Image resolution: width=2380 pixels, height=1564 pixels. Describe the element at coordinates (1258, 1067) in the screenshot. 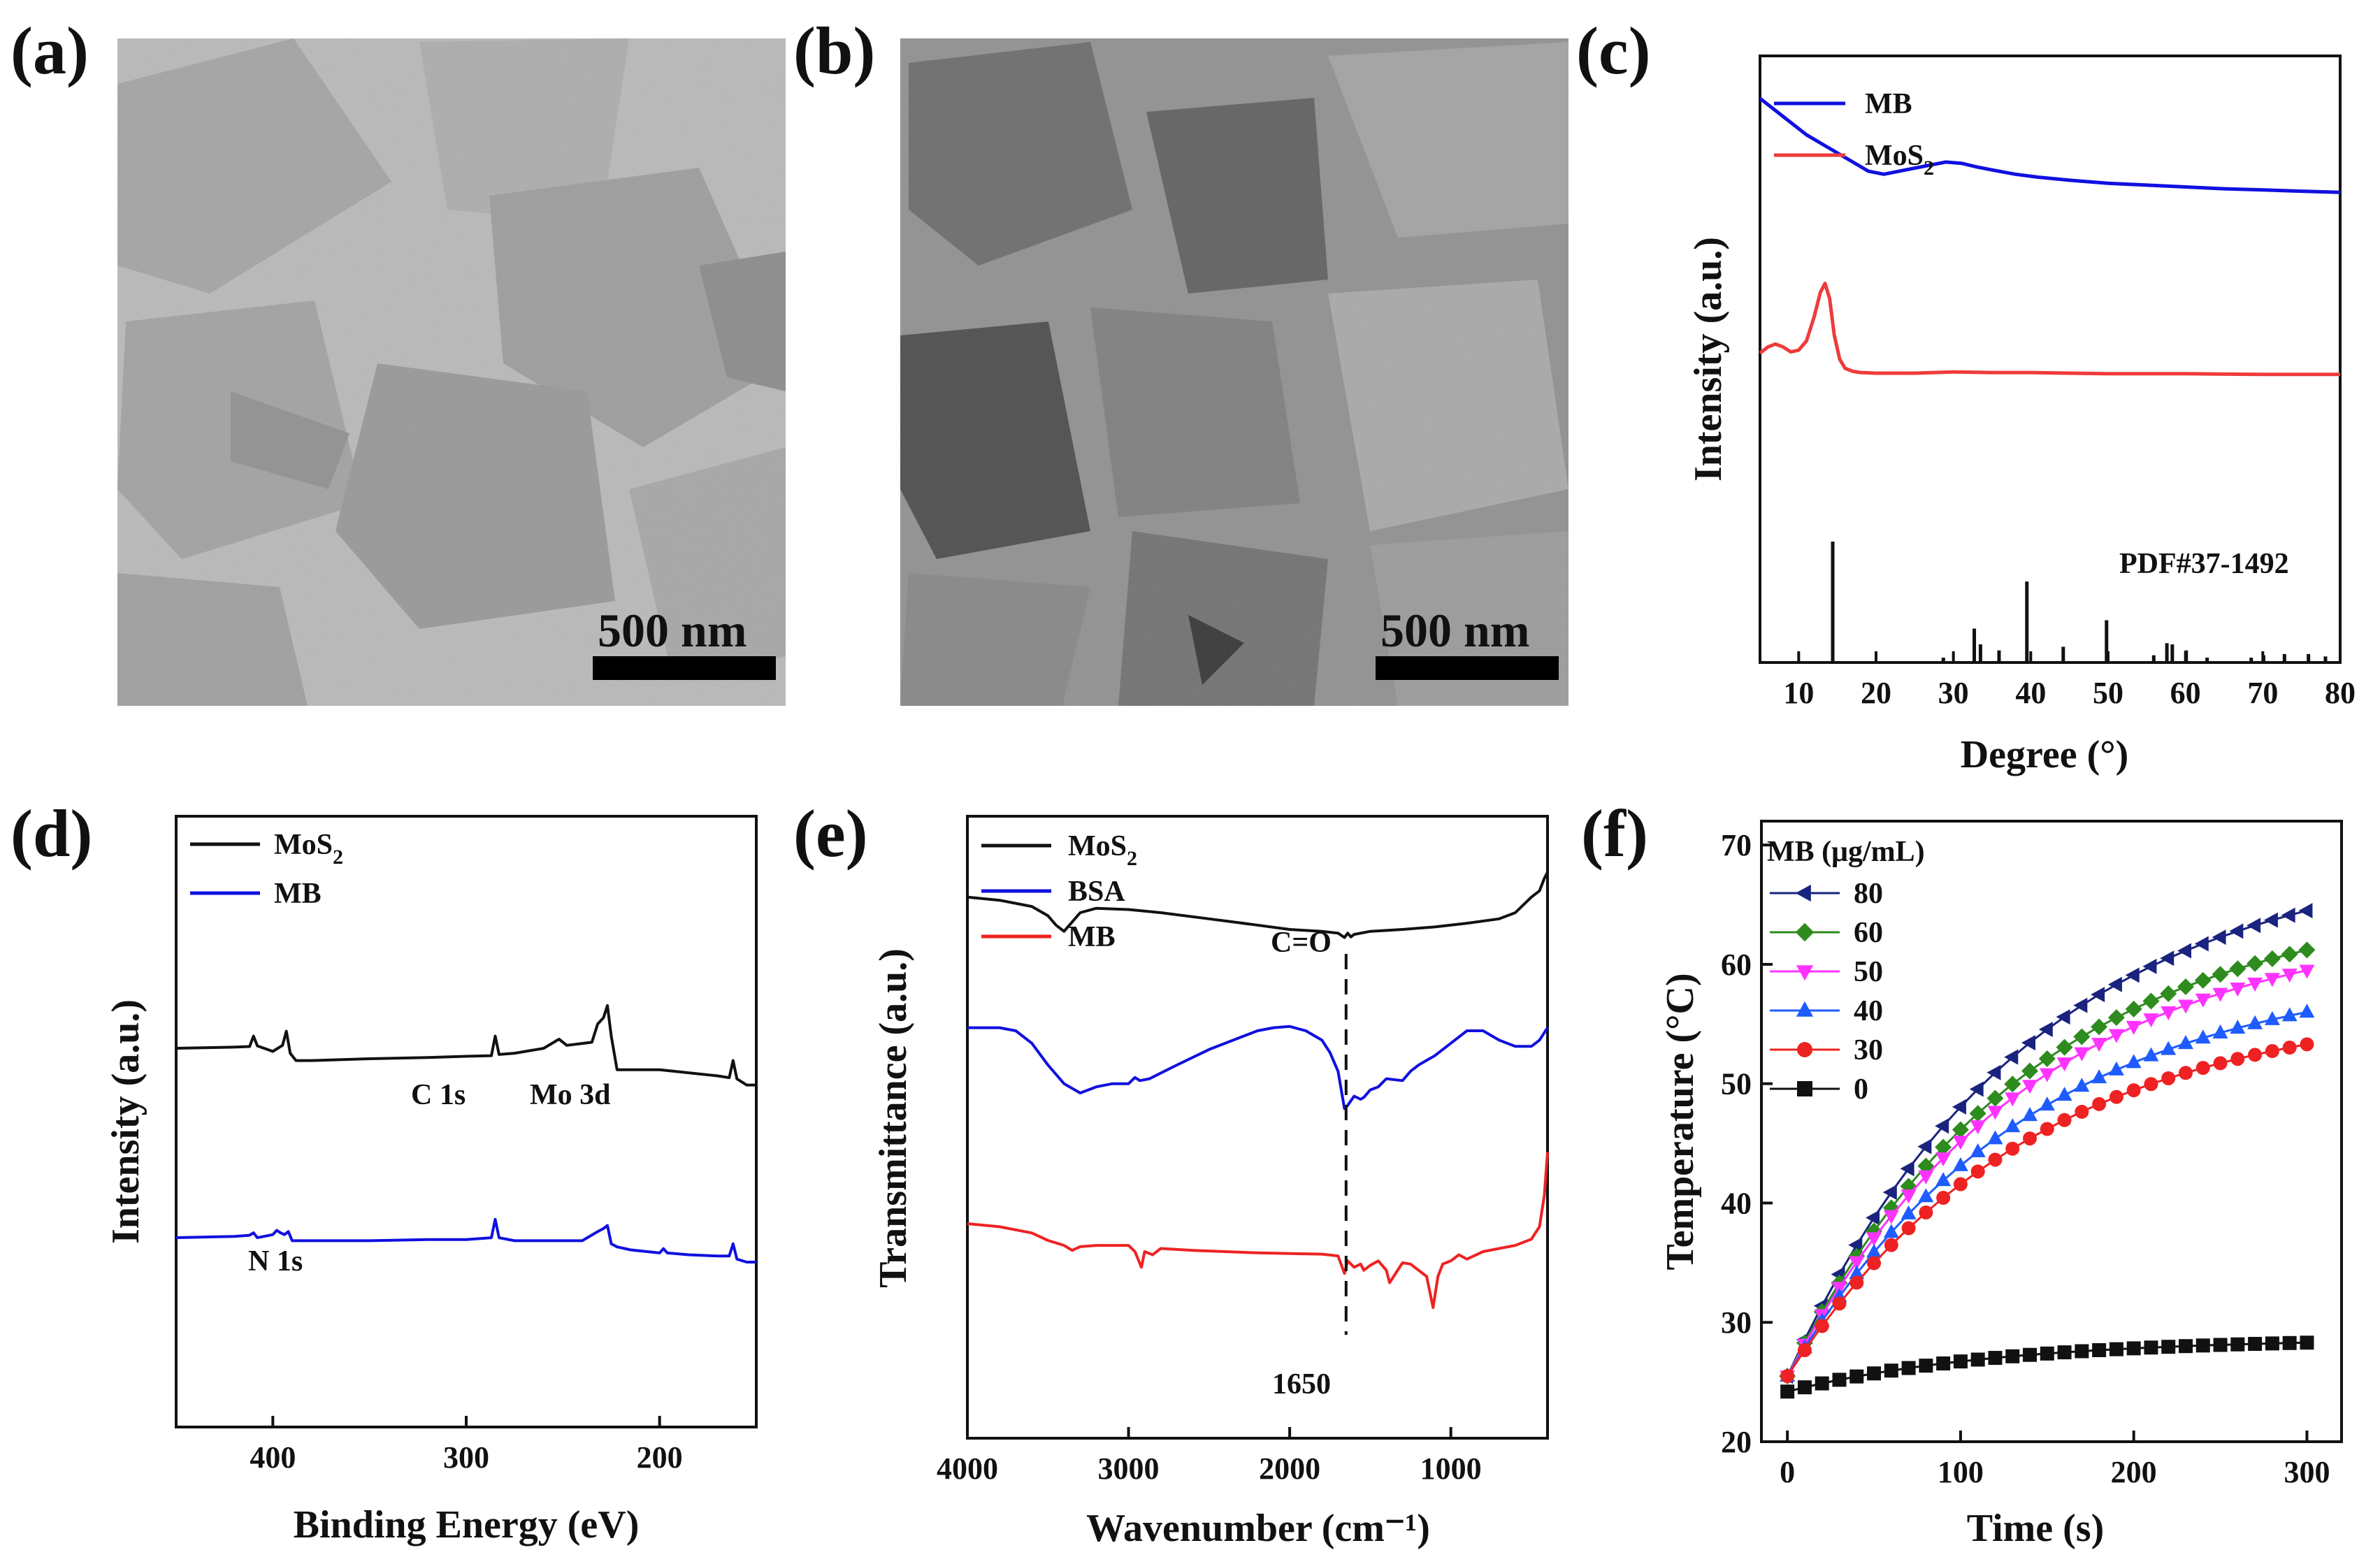

I see `series-line-bsa` at that location.